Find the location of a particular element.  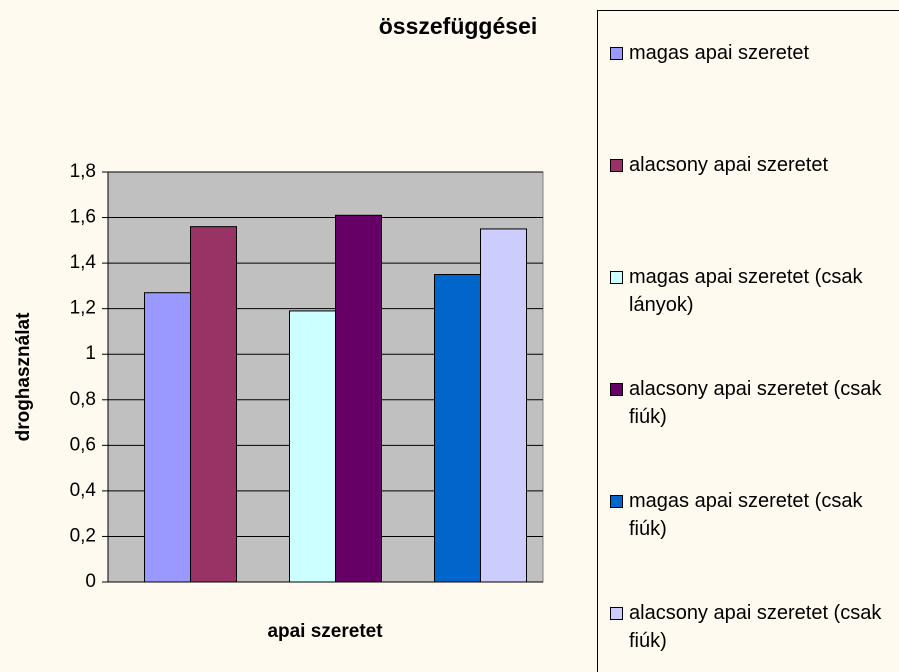

legend-entry: magas apai szeretet is located at coordinates (709, 53).